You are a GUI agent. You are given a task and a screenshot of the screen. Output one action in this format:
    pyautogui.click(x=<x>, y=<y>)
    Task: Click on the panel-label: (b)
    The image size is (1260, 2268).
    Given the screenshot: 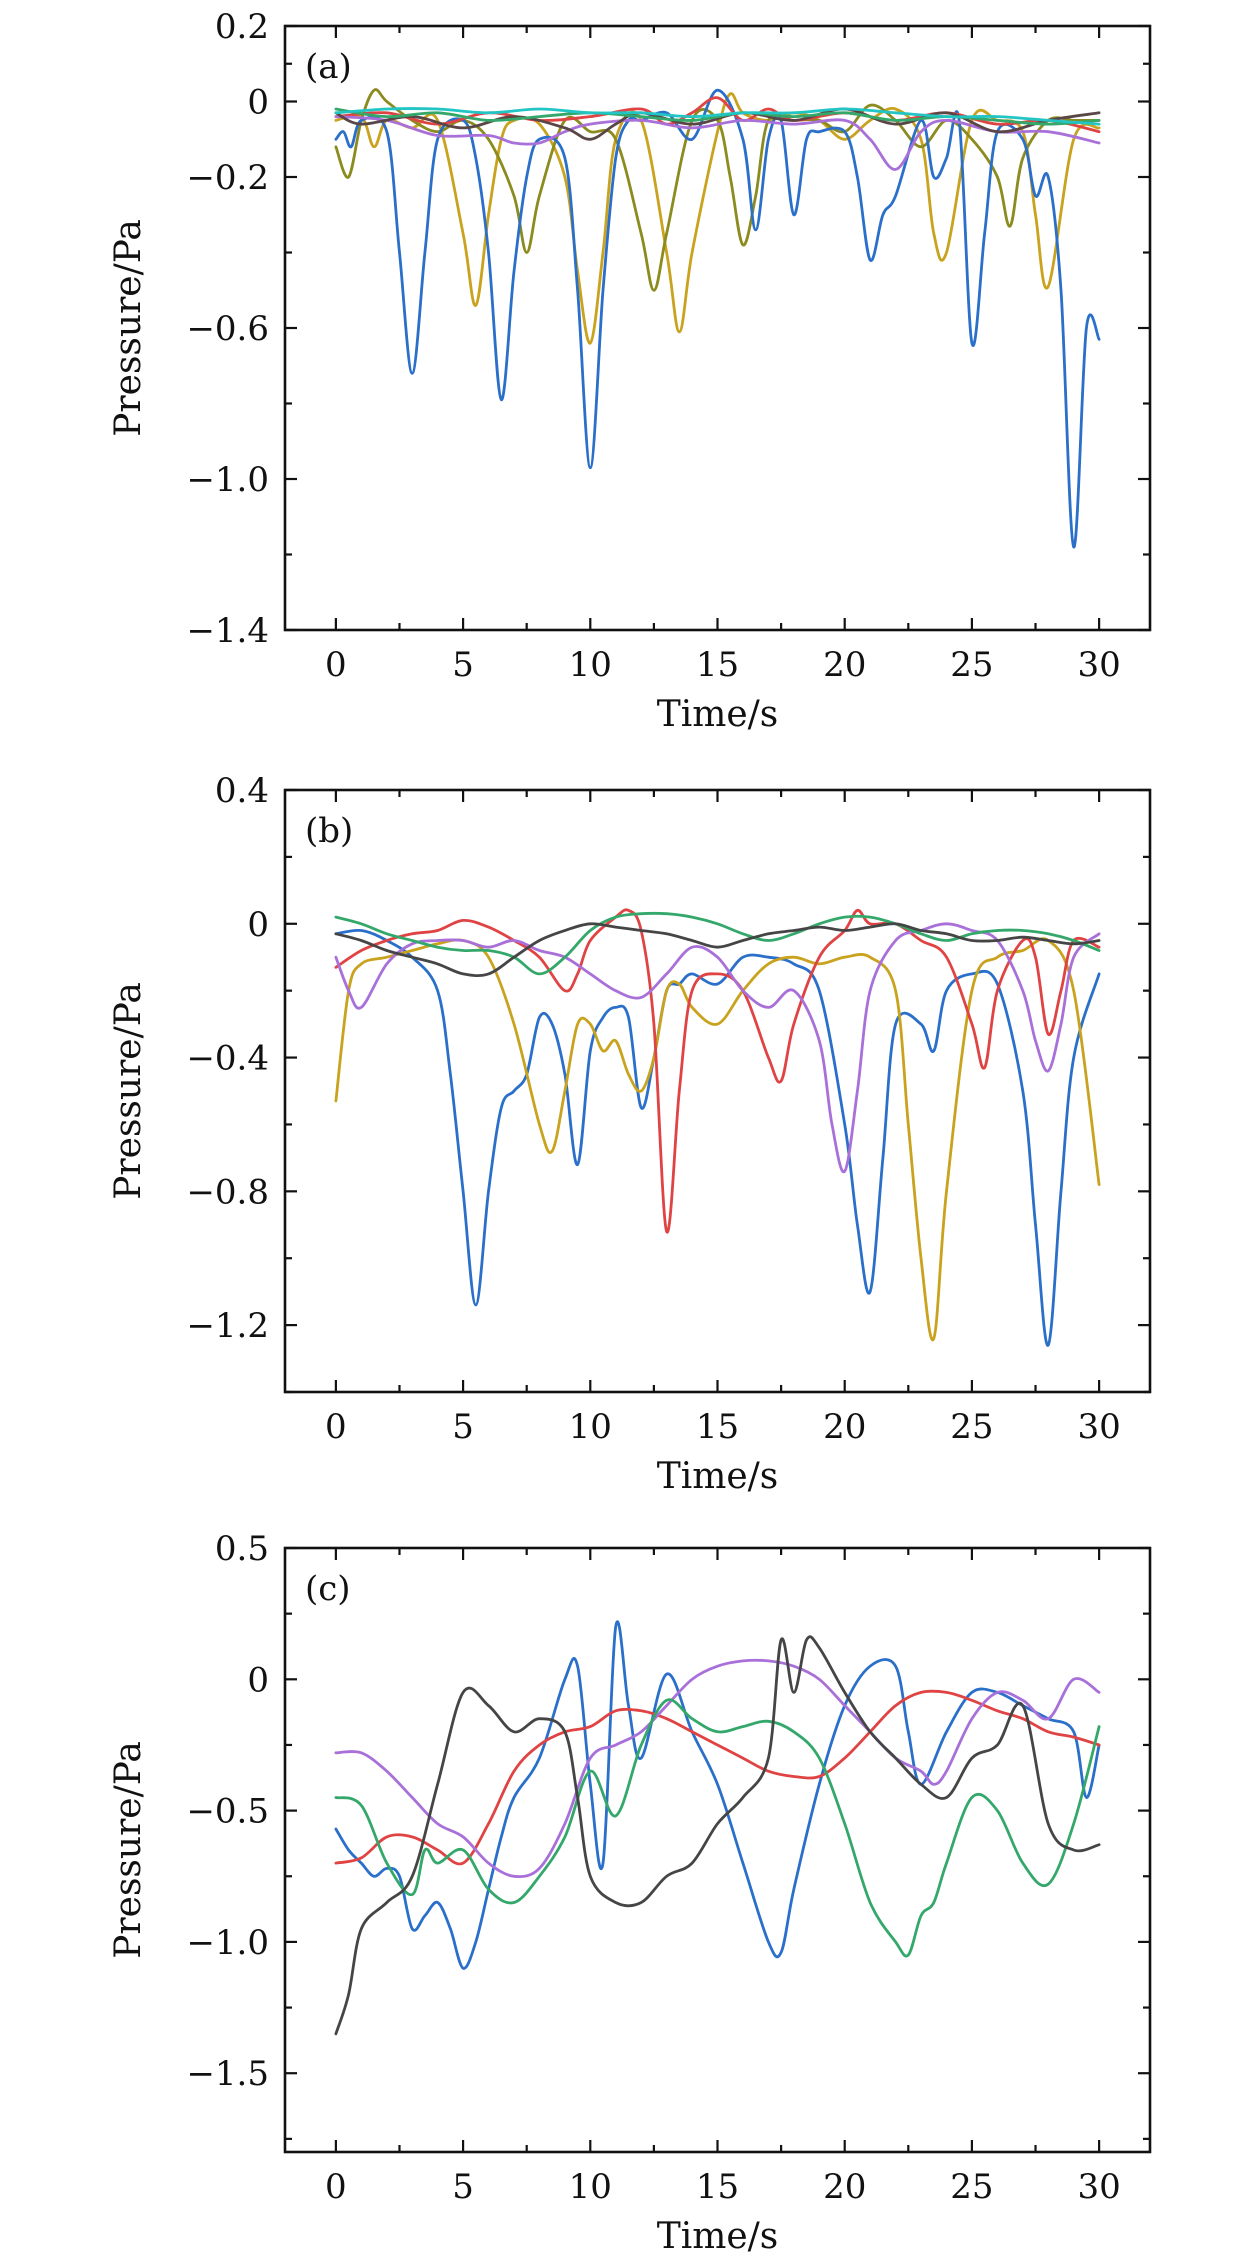 What is the action you would take?
    pyautogui.click(x=329, y=831)
    